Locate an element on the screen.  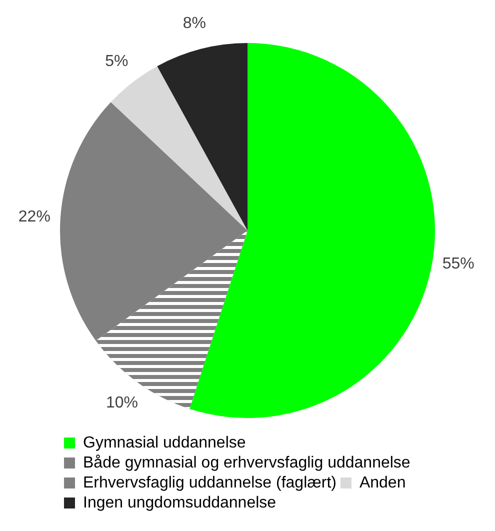
data-label: 8% is located at coordinates (194, 23).